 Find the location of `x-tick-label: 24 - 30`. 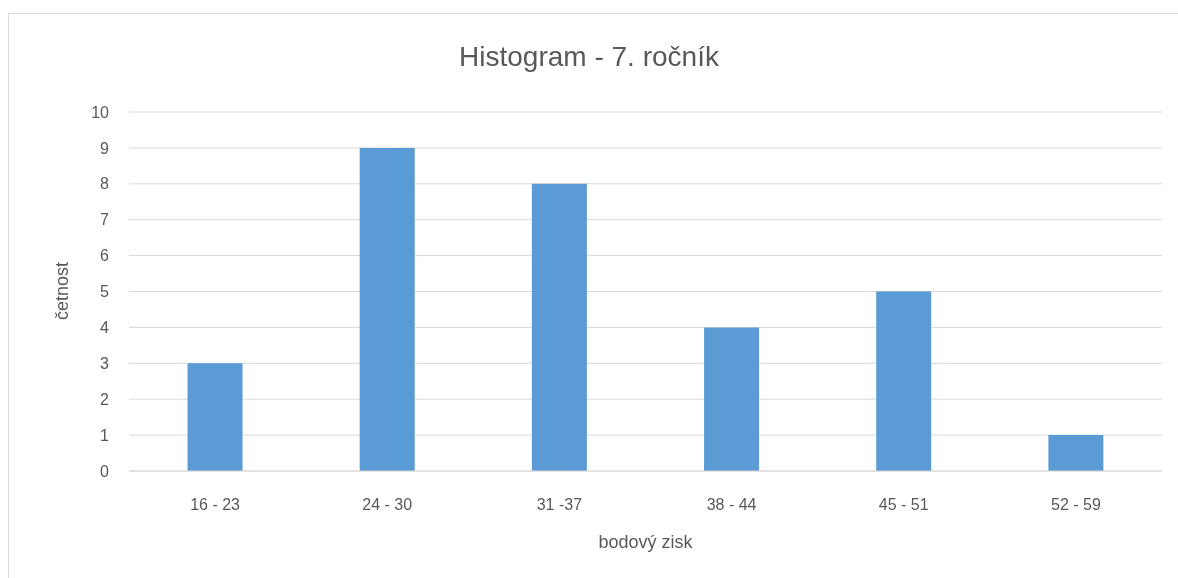

x-tick-label: 24 - 30 is located at coordinates (387, 505).